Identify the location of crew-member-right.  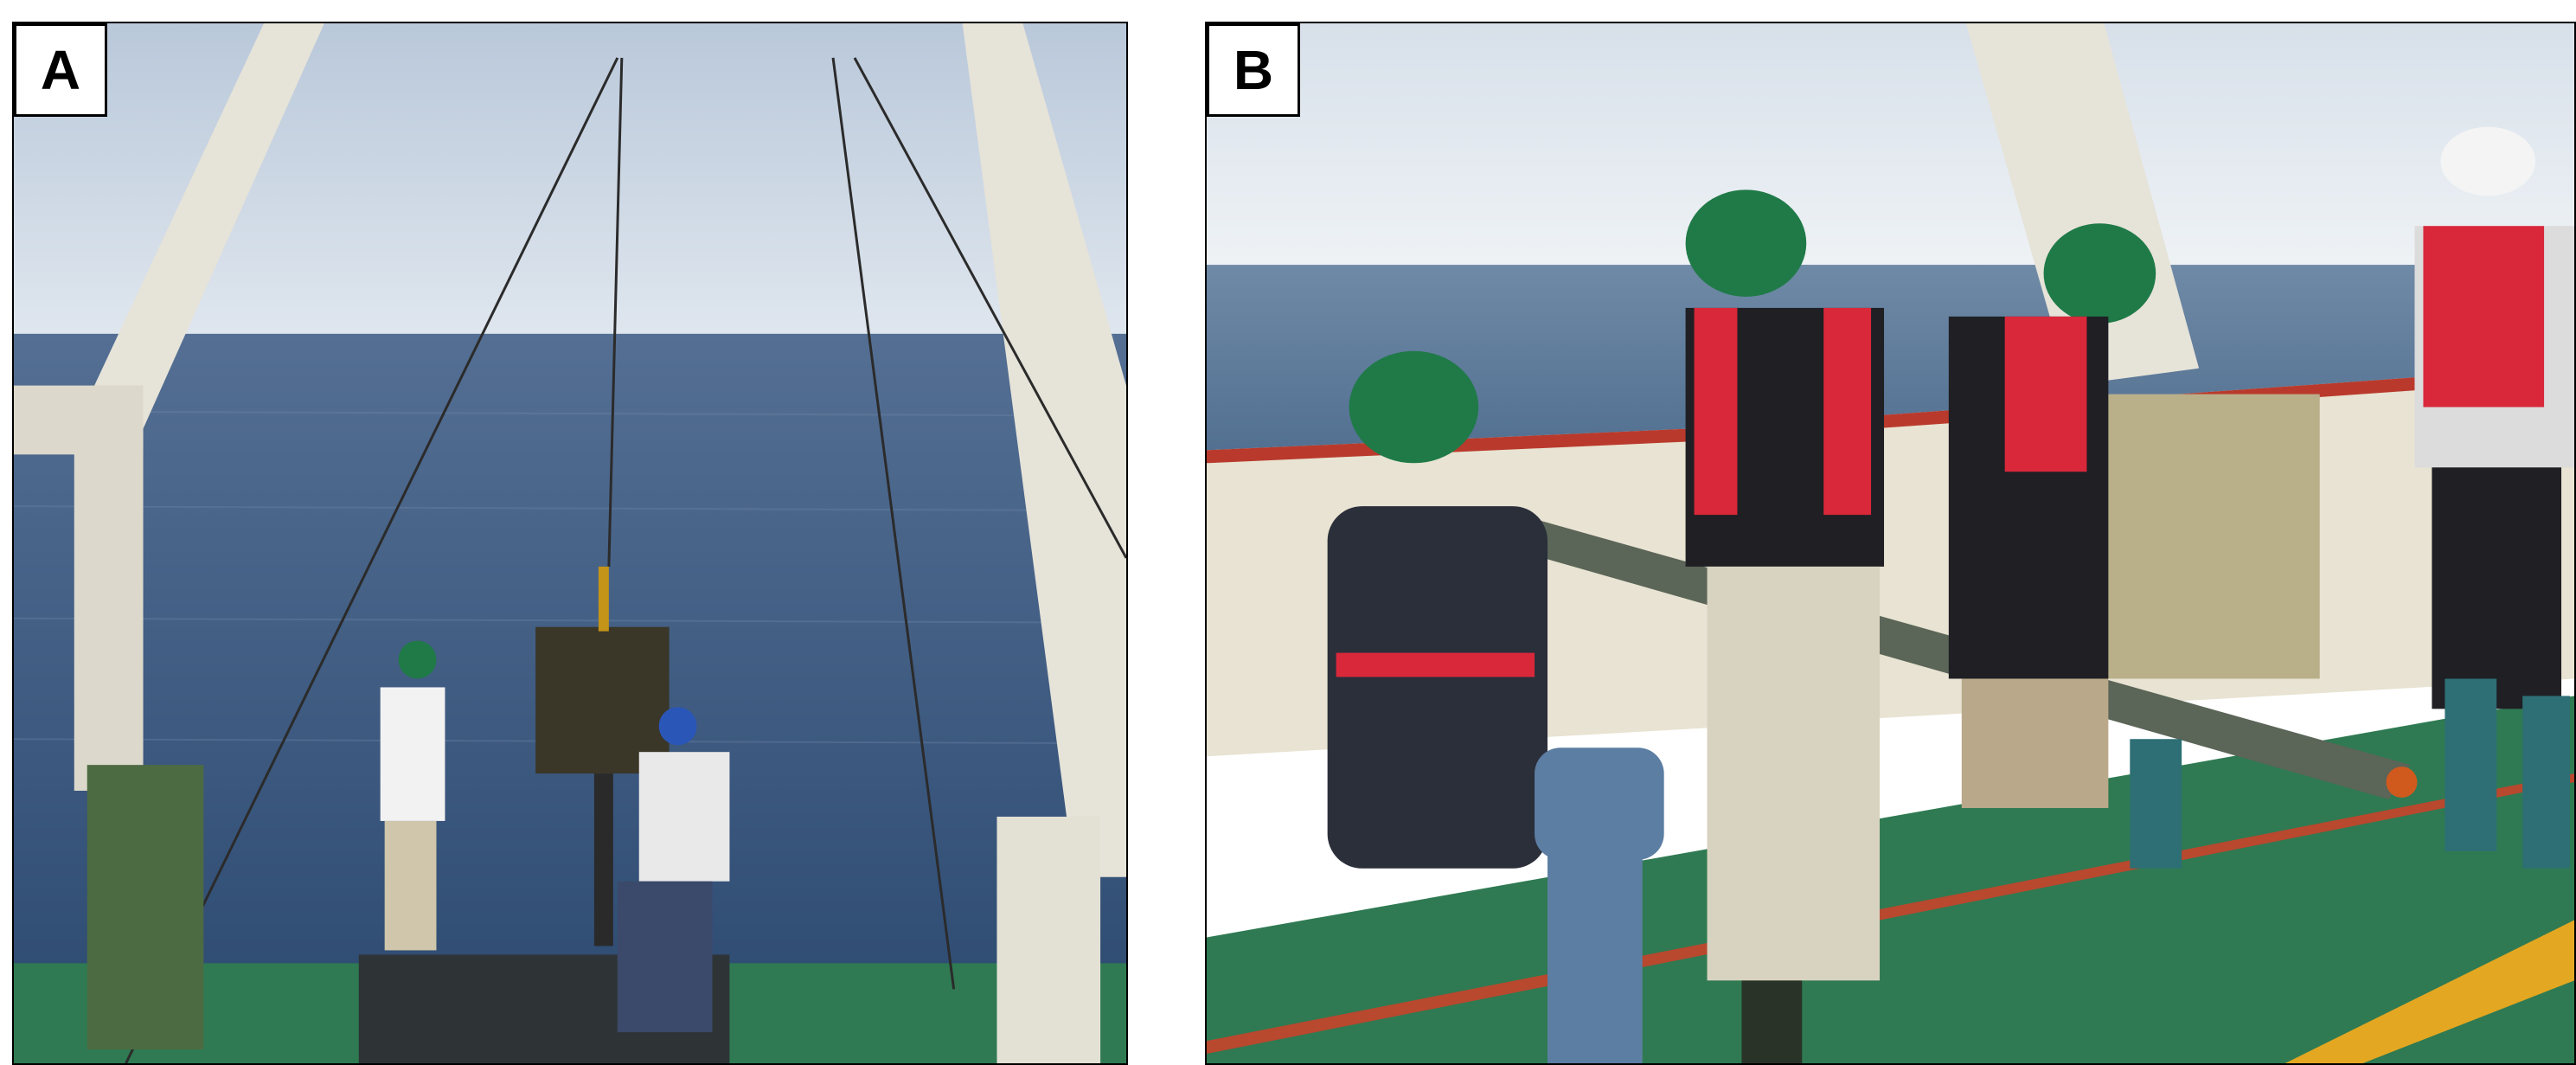
(673, 870).